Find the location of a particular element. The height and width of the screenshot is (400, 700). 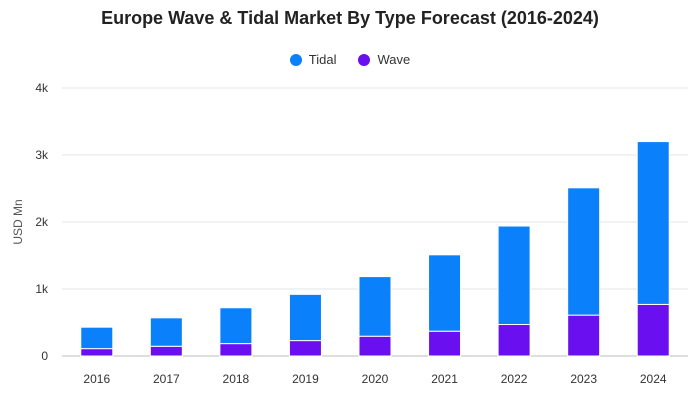

y-tick-label: 1k is located at coordinates (42, 289).